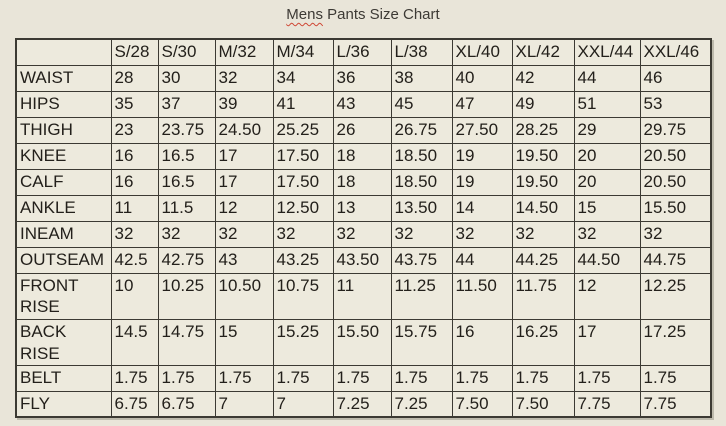  Describe the element at coordinates (244, 342) in the screenshot. I see `size-cell: 15` at that location.